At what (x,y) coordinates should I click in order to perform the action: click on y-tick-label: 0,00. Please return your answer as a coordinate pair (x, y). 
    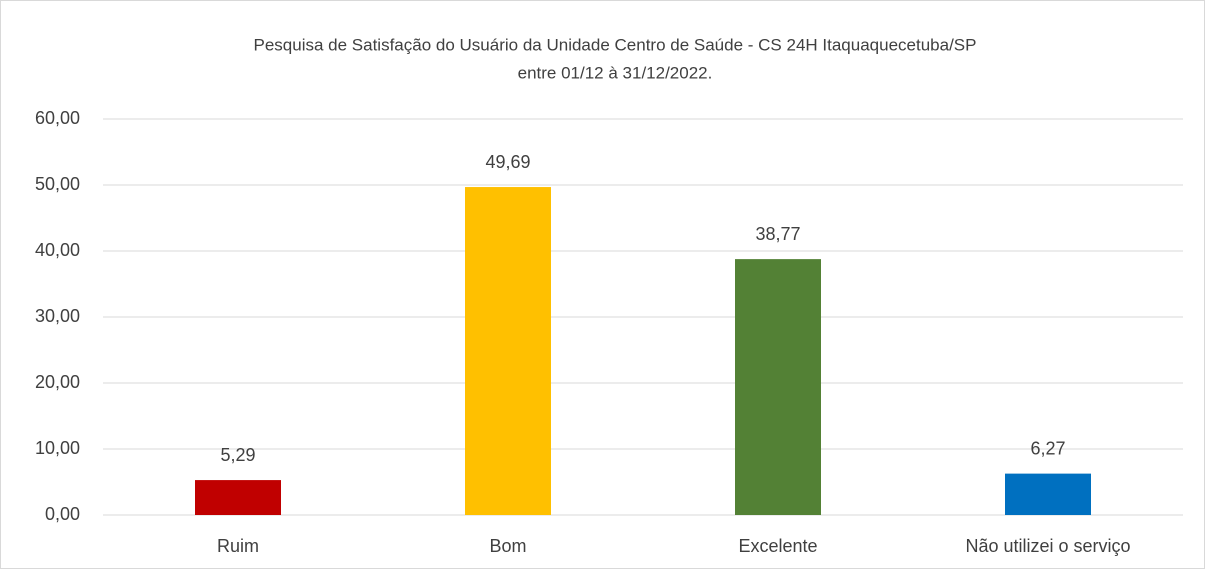
    Looking at the image, I should click on (62, 514).